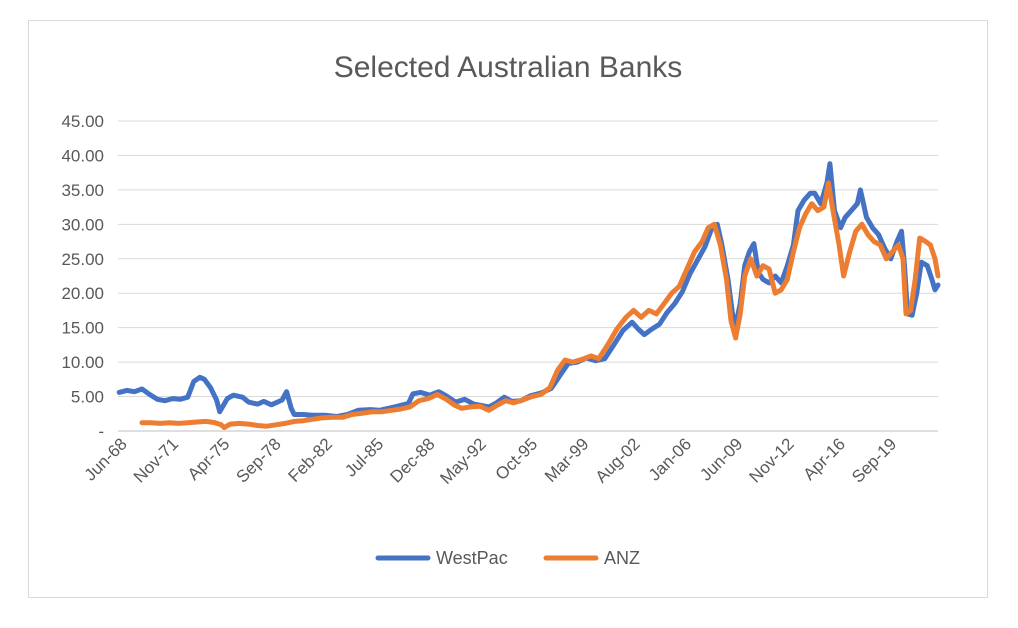  What do you see at coordinates (670, 459) in the screenshot?
I see `x-tick-label: Jan-06` at bounding box center [670, 459].